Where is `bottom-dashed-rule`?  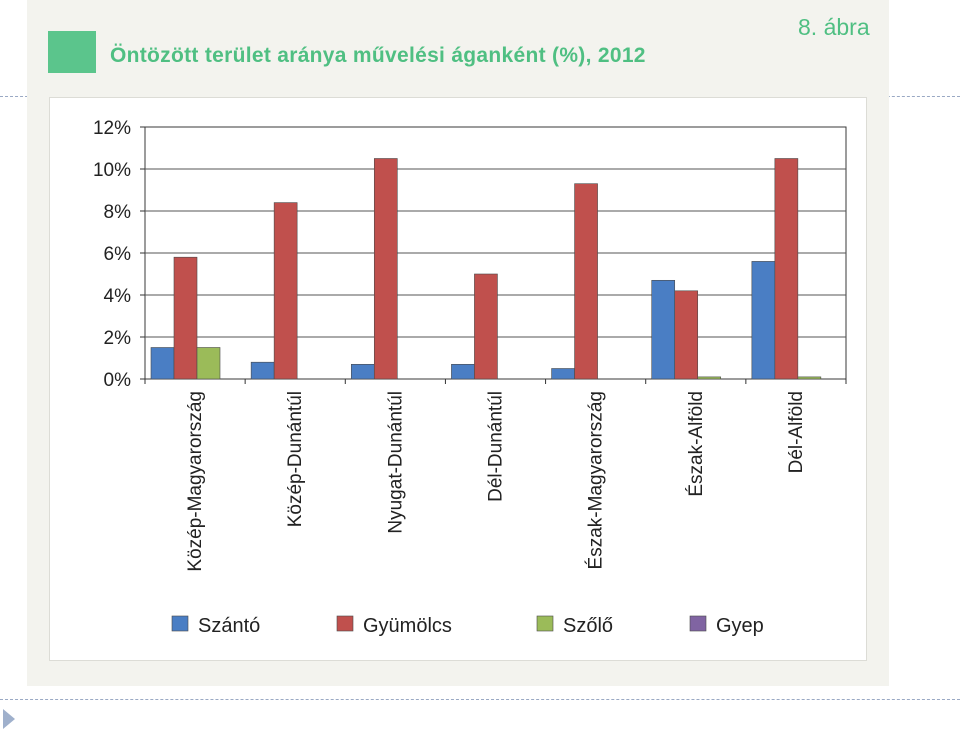 bottom-dashed-rule is located at coordinates (480, 699).